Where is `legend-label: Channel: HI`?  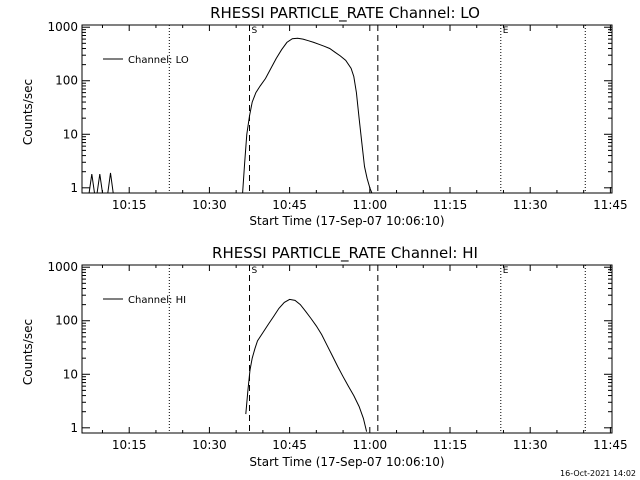
legend-label: Channel: HI is located at coordinates (157, 300).